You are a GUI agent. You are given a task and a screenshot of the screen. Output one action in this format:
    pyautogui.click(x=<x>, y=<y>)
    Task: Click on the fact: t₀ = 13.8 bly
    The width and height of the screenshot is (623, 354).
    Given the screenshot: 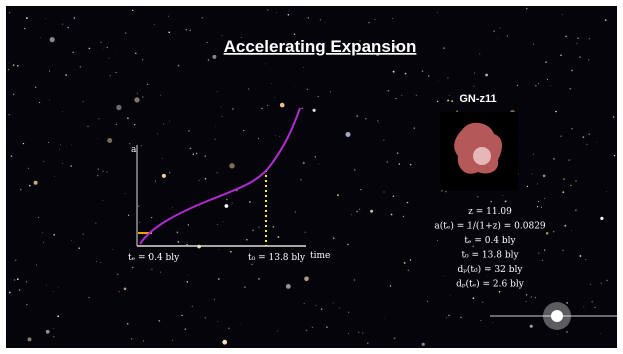 What is the action you would take?
    pyautogui.click(x=490, y=256)
    